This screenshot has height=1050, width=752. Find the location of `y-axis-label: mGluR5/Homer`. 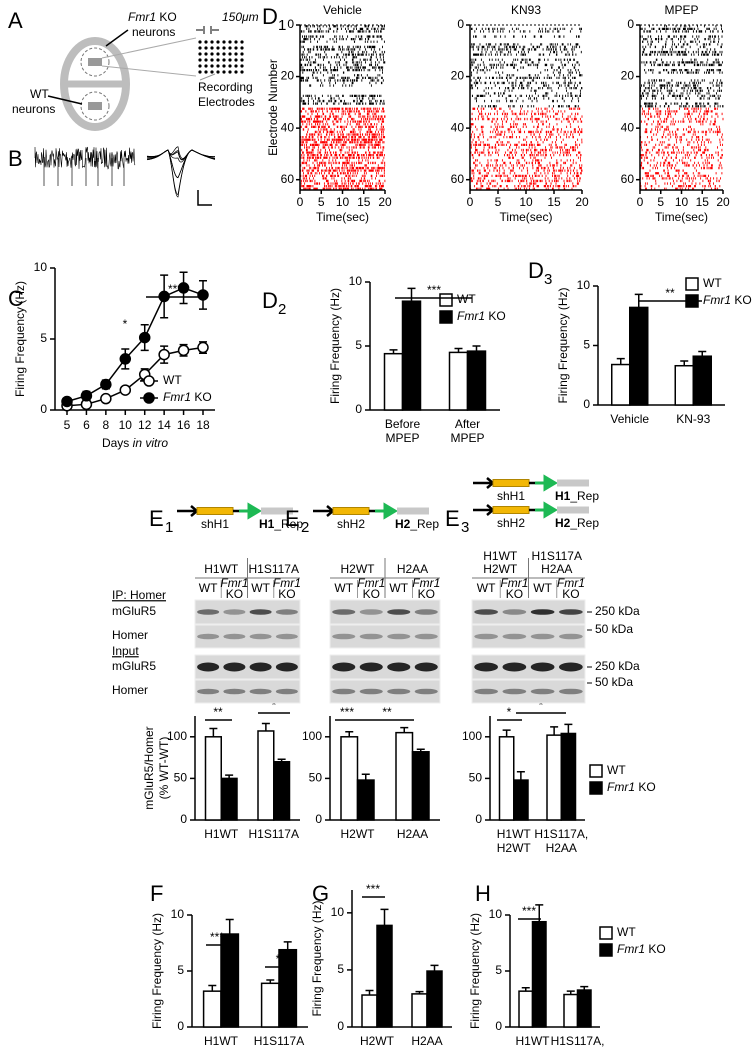

y-axis-label: mGluR5/Homer is located at coordinates (149, 767).